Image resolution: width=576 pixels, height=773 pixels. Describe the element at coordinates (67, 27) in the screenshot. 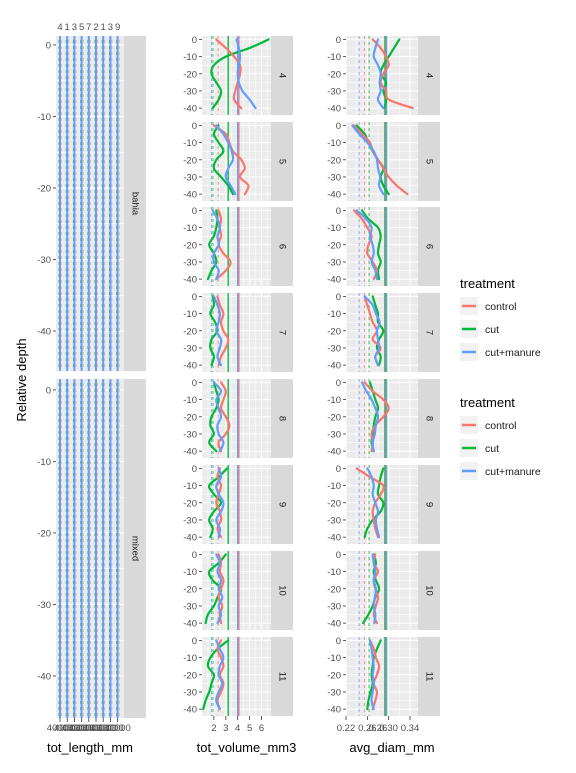

I see `length-top-label: 1` at that location.